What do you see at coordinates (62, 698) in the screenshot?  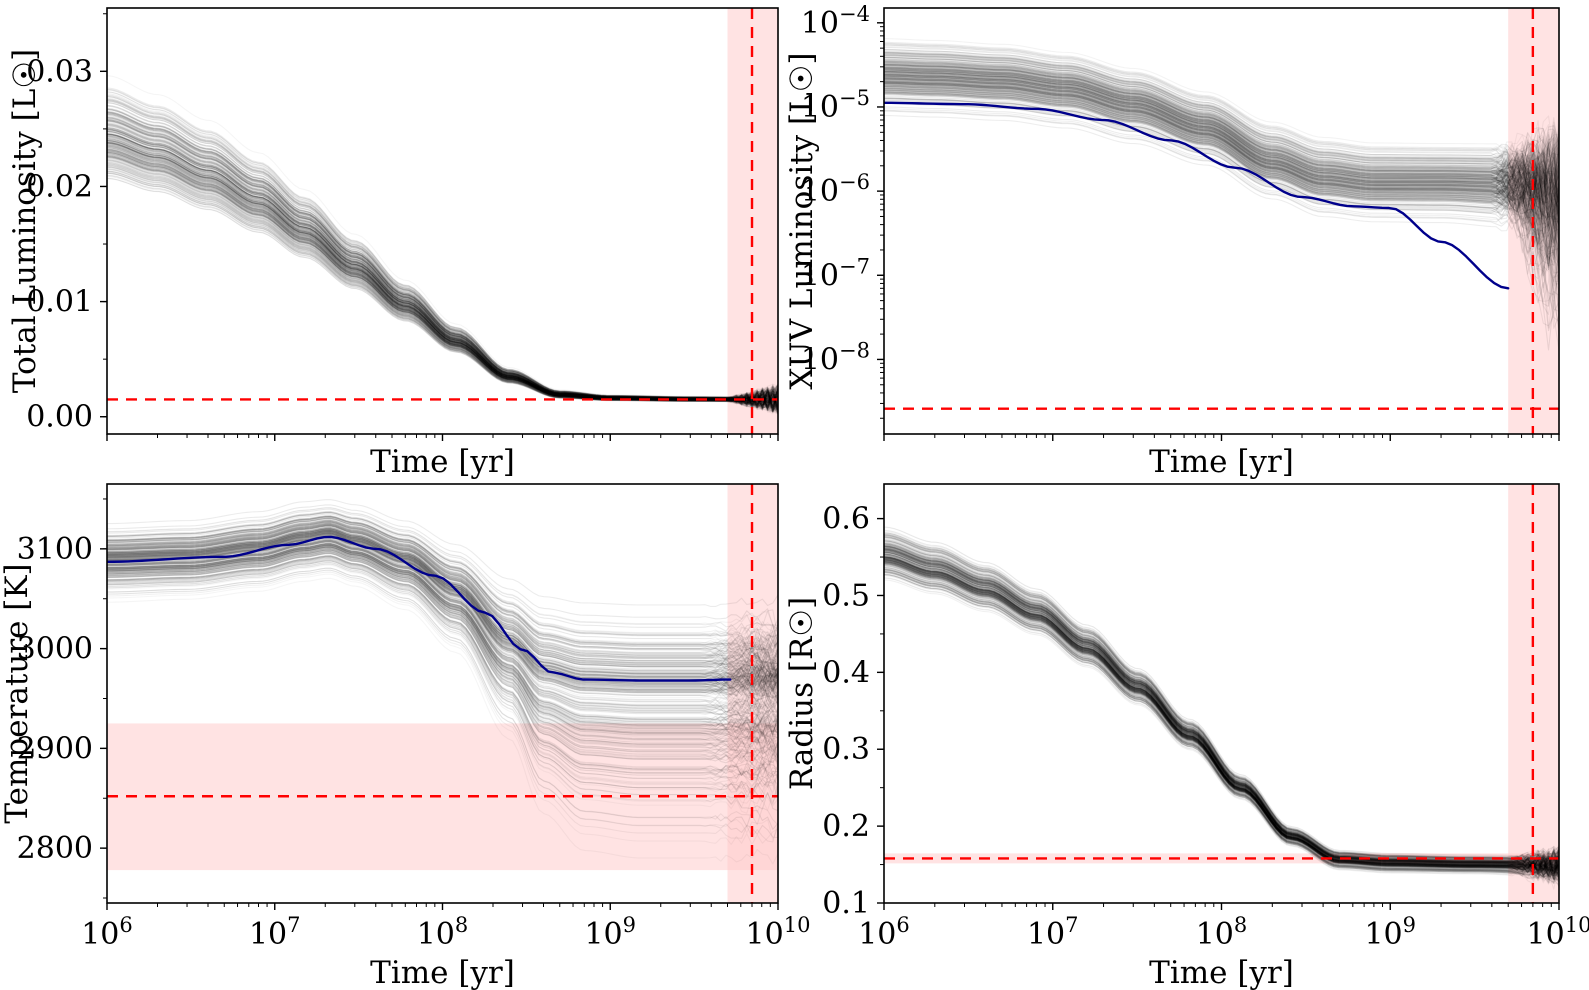 I see `y-axis-ticks: 2800 2900 3000 3100` at bounding box center [62, 698].